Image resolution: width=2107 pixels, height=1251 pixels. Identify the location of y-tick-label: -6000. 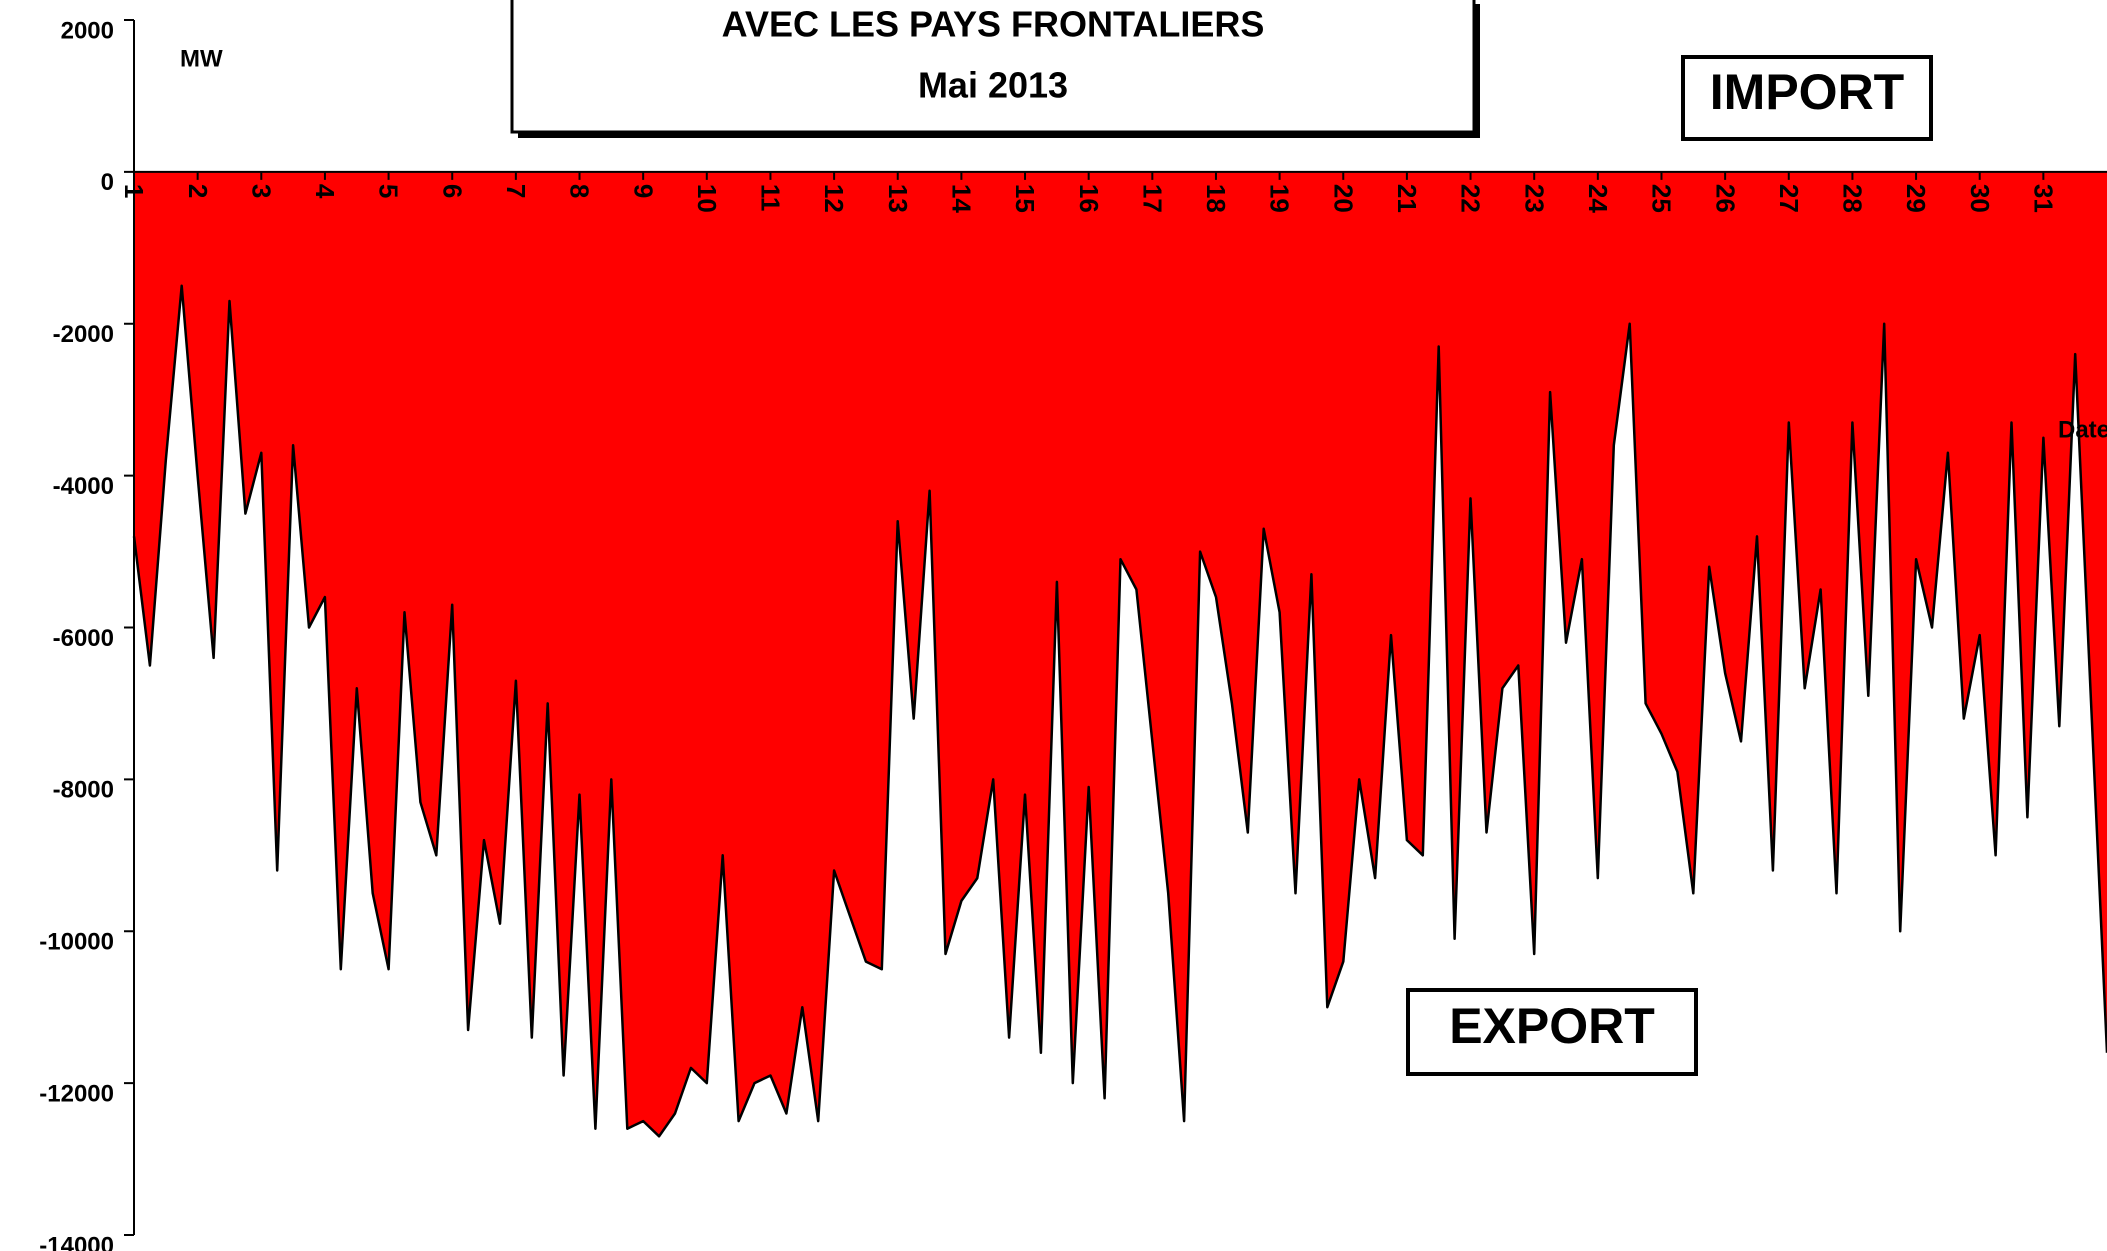
(83, 638).